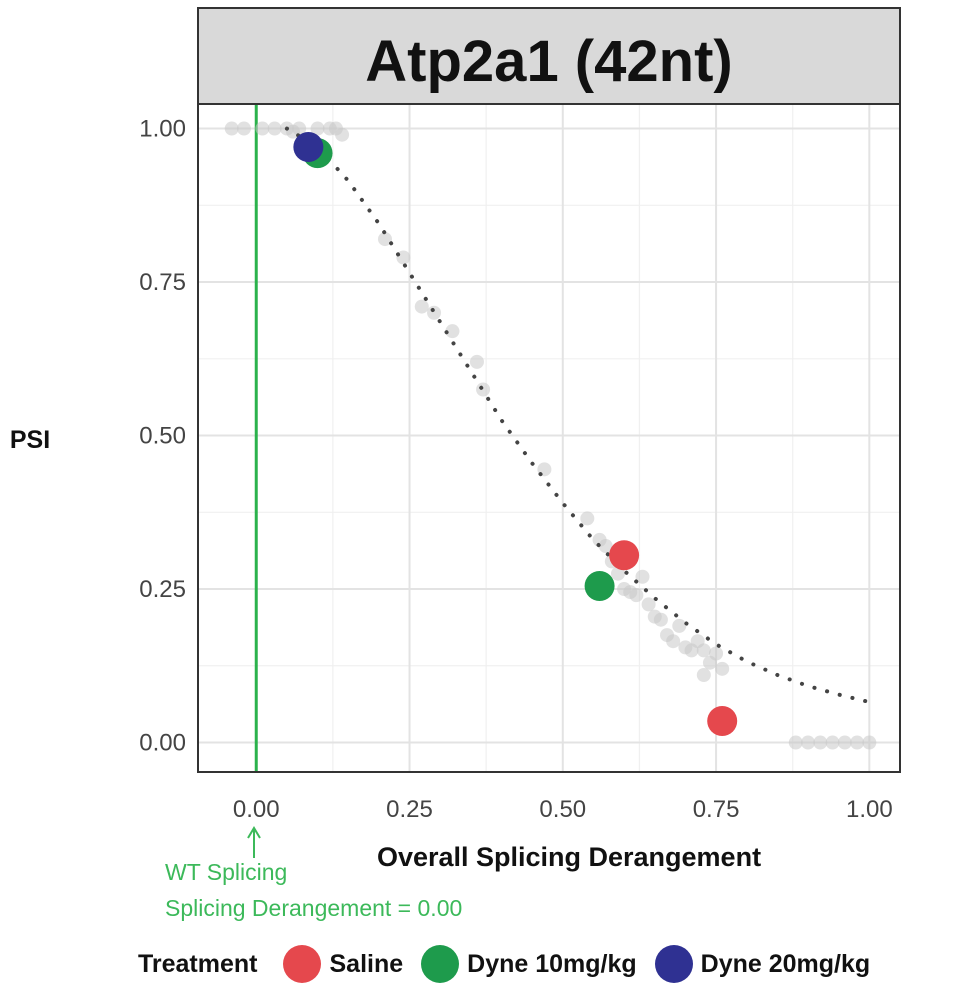 Image resolution: width=975 pixels, height=988 pixels. I want to click on panel-title: Atp2a1 (42nt), so click(548, 61).